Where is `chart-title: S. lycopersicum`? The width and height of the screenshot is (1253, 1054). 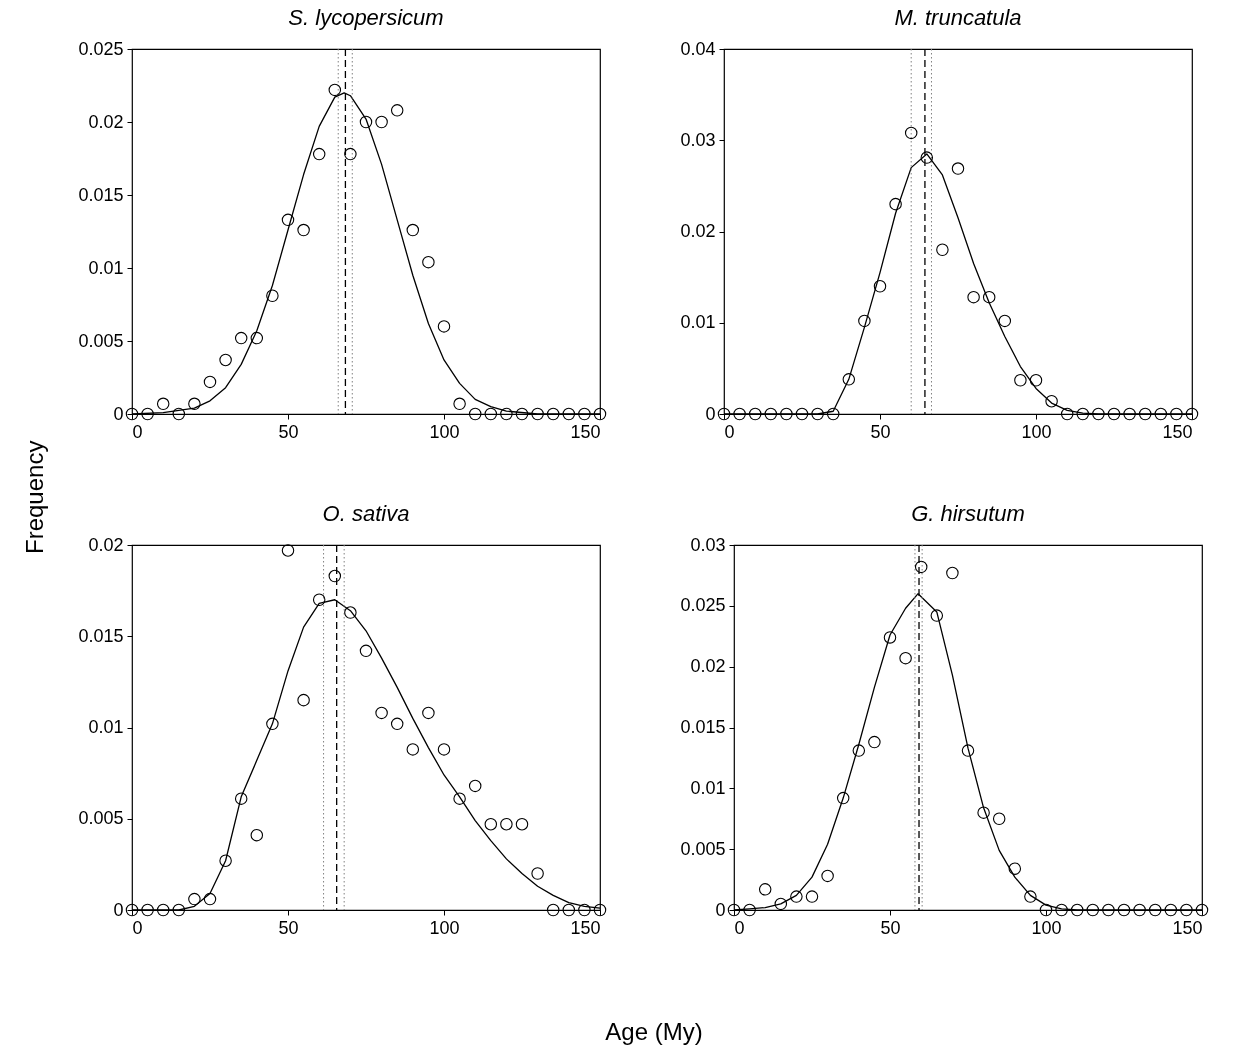
chart-title: S. lycopersicum is located at coordinates (366, 17).